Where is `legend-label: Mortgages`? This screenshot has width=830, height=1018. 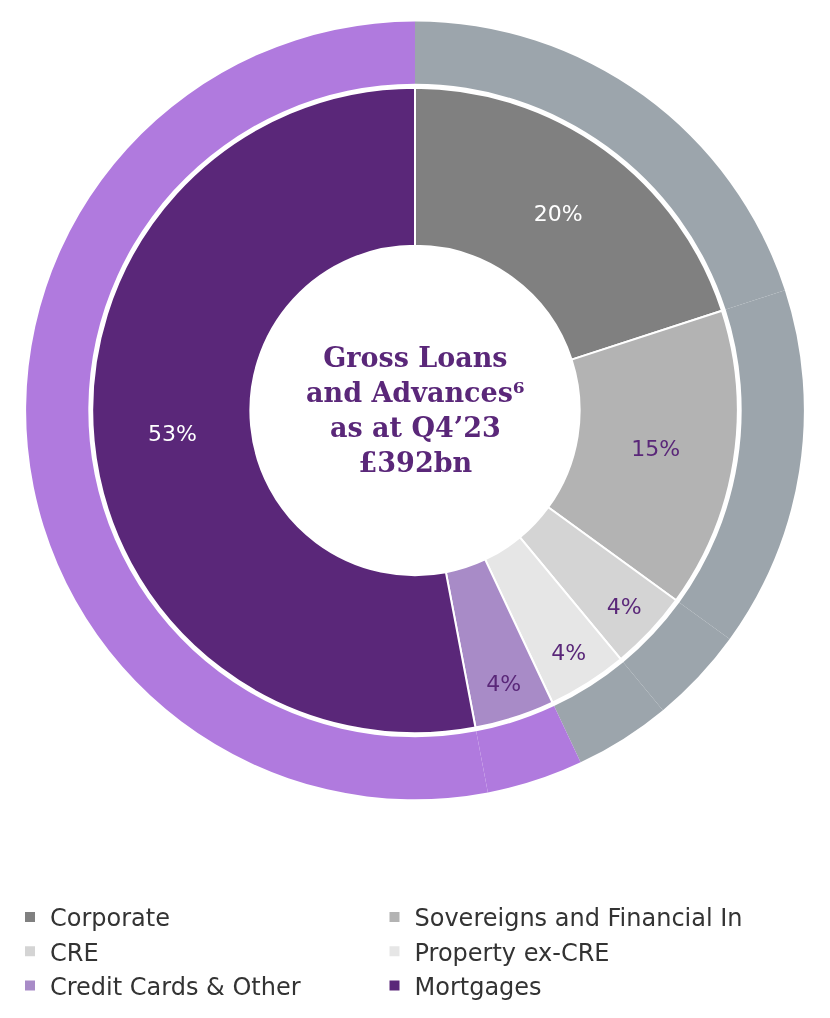 legend-label: Mortgages is located at coordinates (478, 986).